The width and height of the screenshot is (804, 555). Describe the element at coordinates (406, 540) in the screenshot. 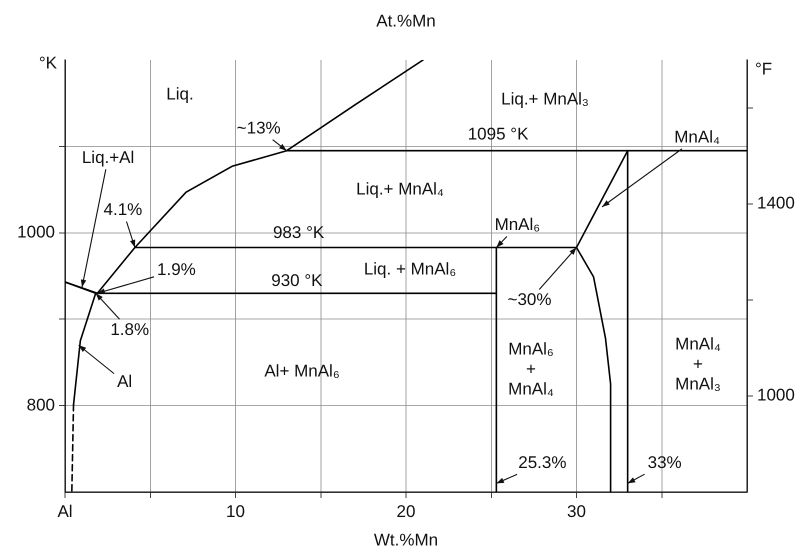

I see `x-axis-title: Wt.%Mn` at that location.